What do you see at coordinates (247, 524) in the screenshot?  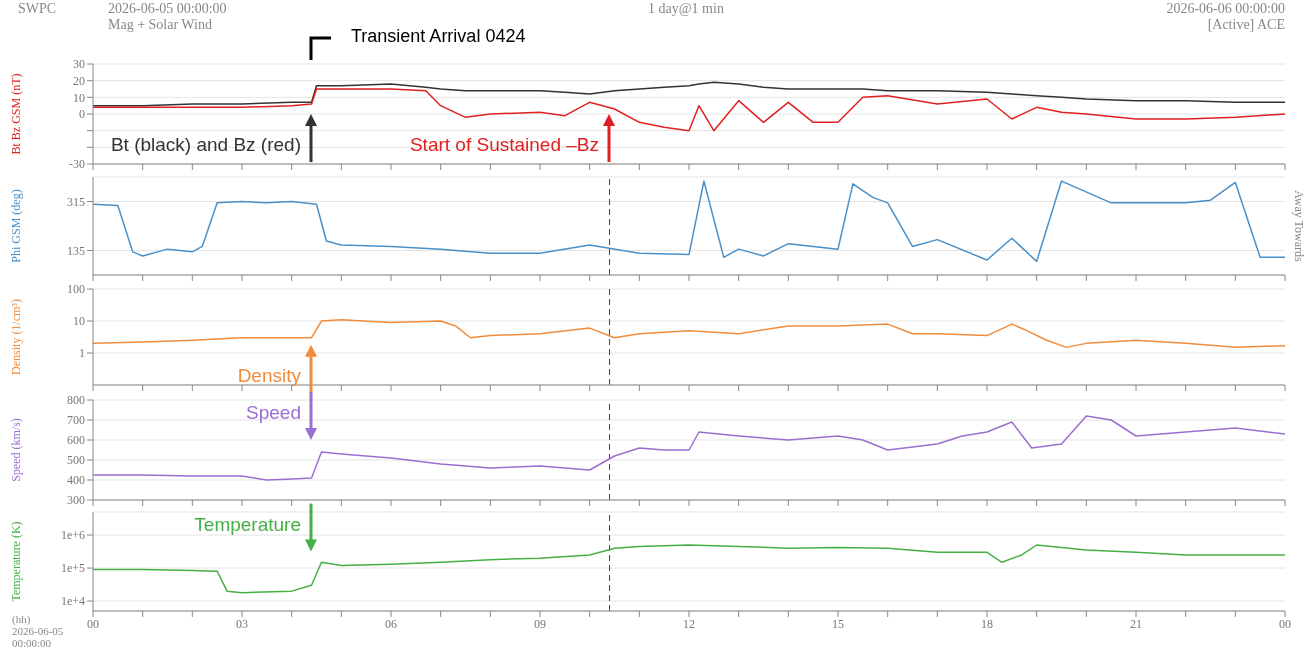 I see `annotation: Temperature` at bounding box center [247, 524].